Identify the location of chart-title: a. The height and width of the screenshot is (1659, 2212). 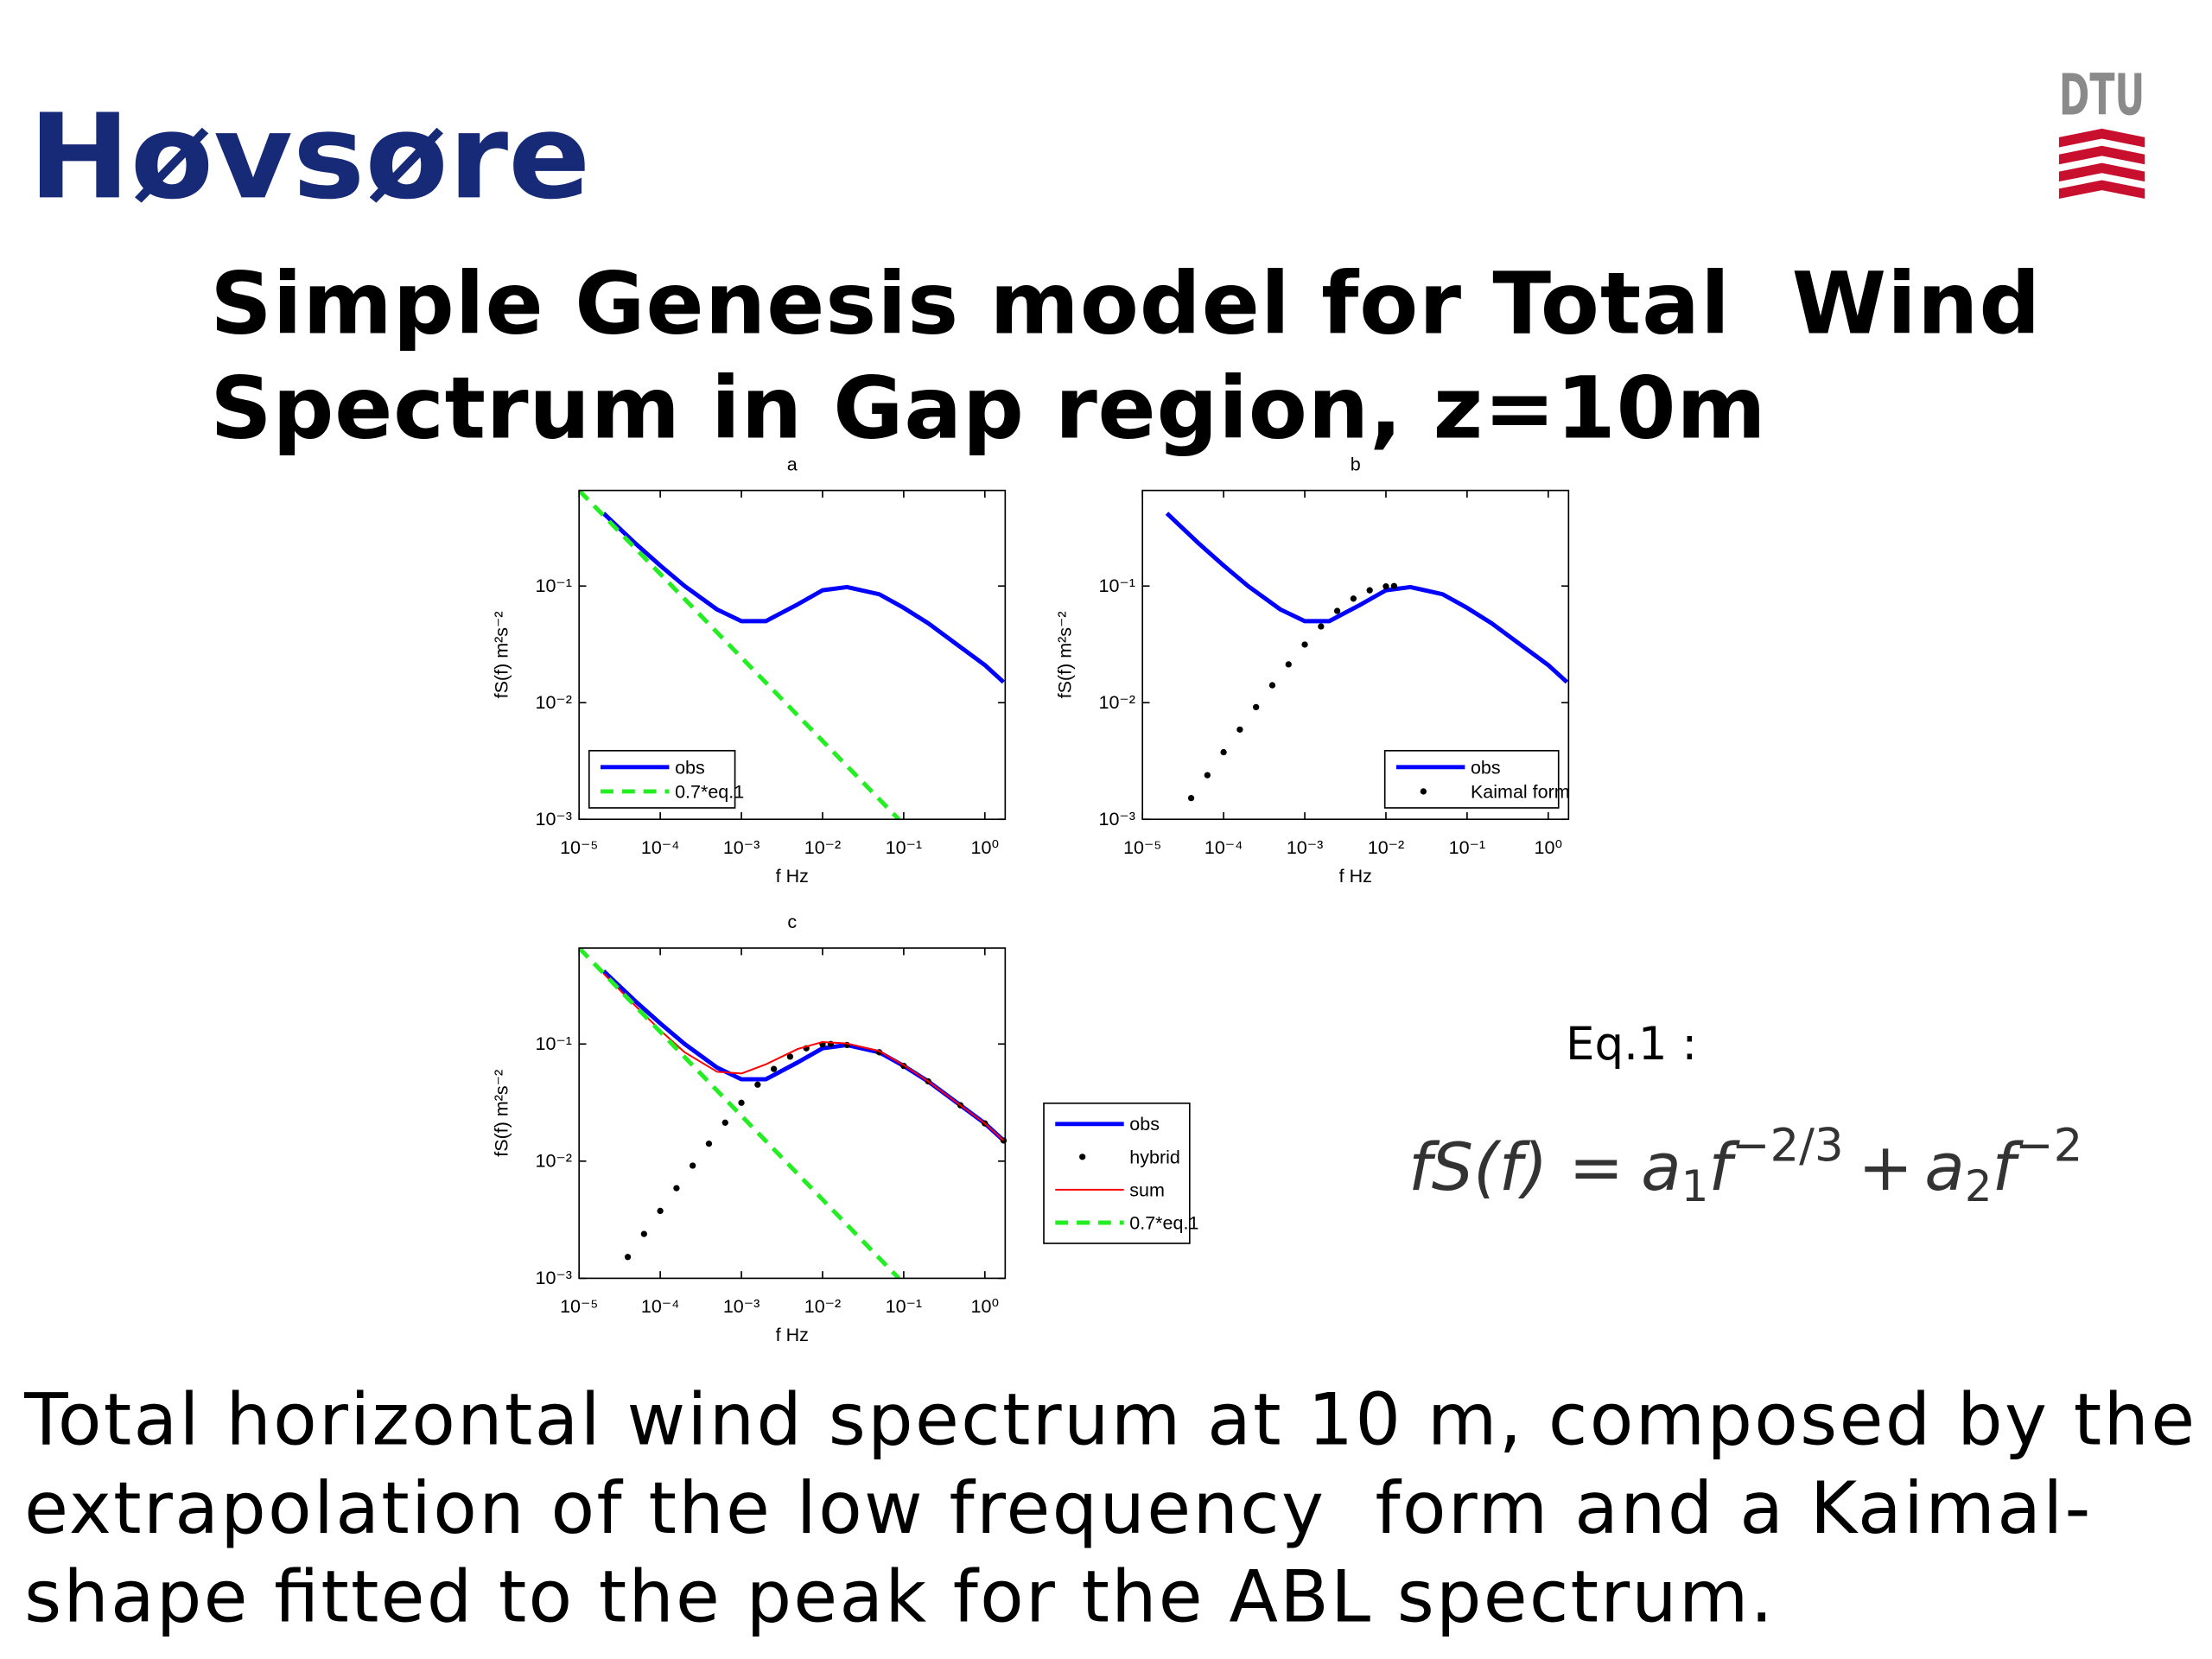
(792, 464).